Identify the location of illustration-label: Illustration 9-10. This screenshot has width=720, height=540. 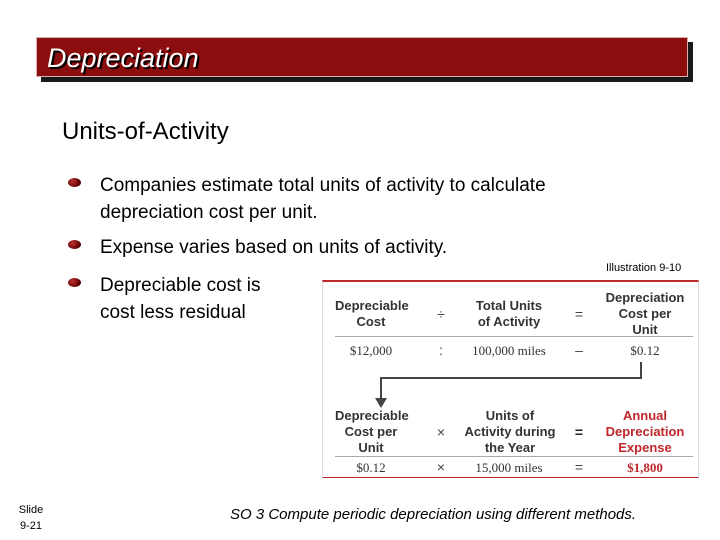
(644, 268).